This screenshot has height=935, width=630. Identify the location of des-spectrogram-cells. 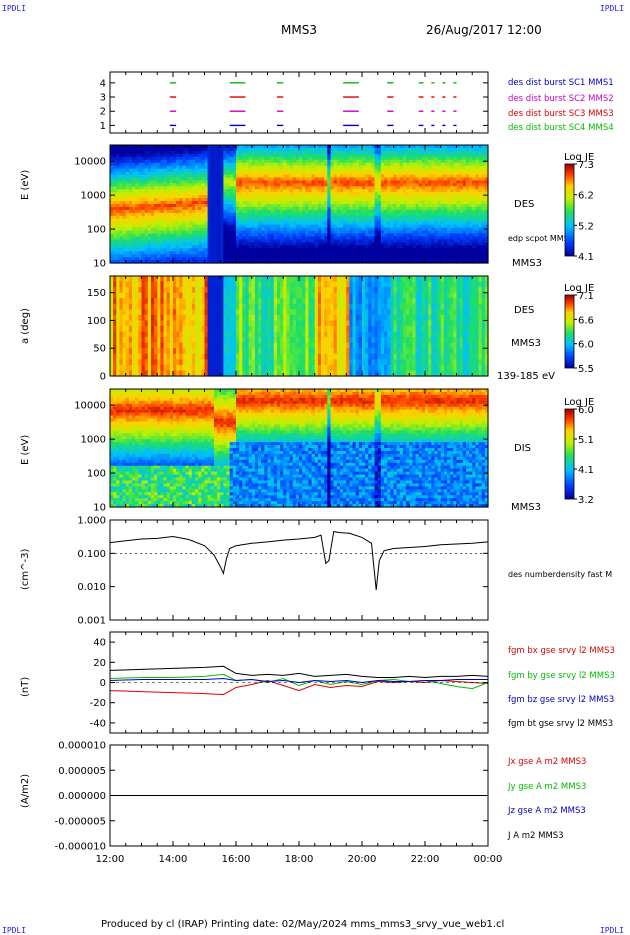
(299, 204).